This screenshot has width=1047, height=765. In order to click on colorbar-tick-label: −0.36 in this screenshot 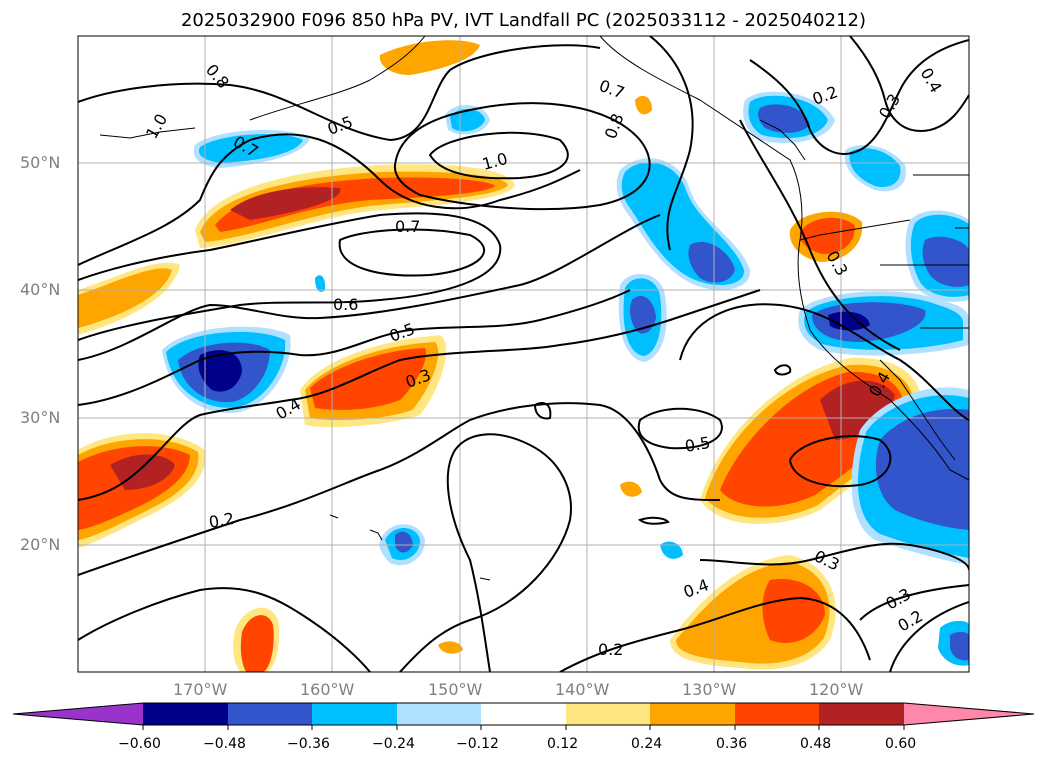, I will do `click(308, 744)`.